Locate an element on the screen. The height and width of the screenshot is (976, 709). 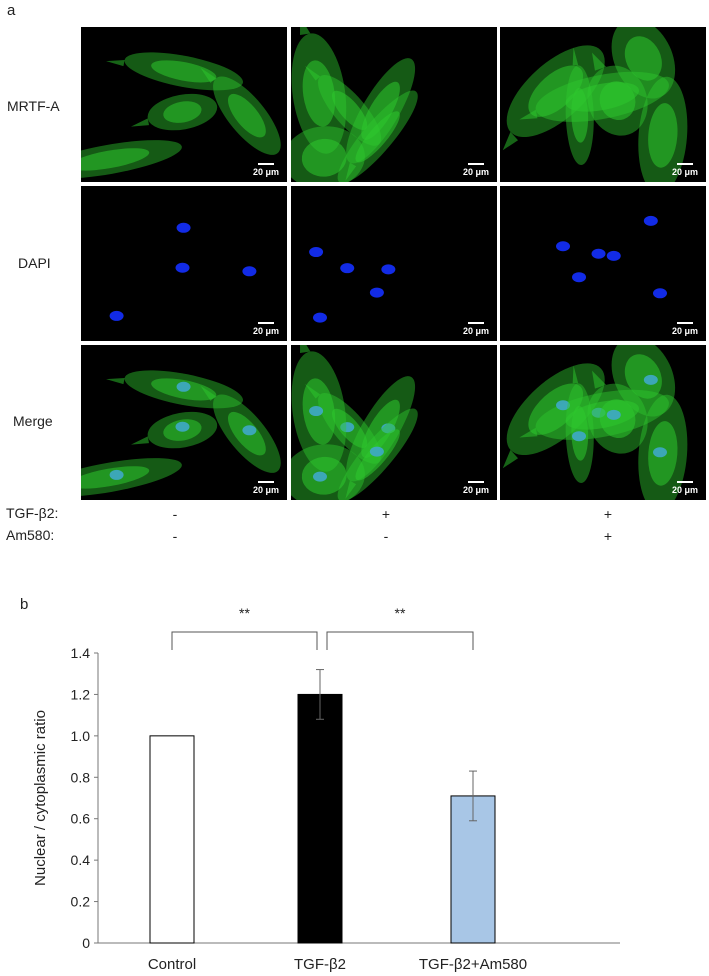
micrograph-merge-col1: 20 μm is located at coordinates (184, 422).